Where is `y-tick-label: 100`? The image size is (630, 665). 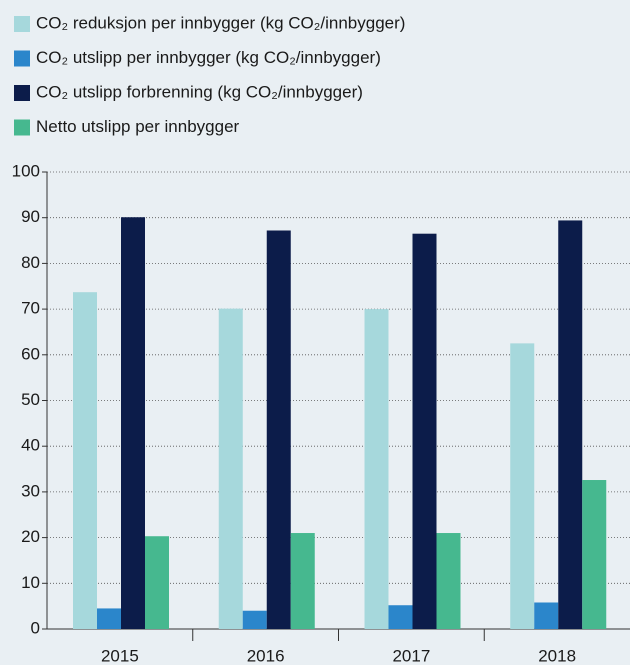 y-tick-label: 100 is located at coordinates (26, 170).